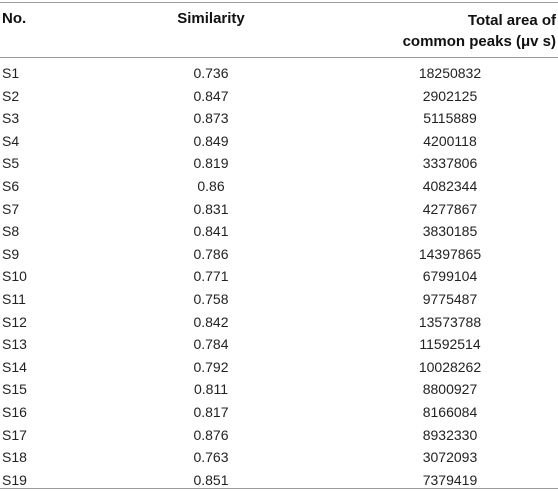 Image resolution: width=558 pixels, height=491 pixels. What do you see at coordinates (450, 253) in the screenshot?
I see `cell-total-area: 14397865` at bounding box center [450, 253].